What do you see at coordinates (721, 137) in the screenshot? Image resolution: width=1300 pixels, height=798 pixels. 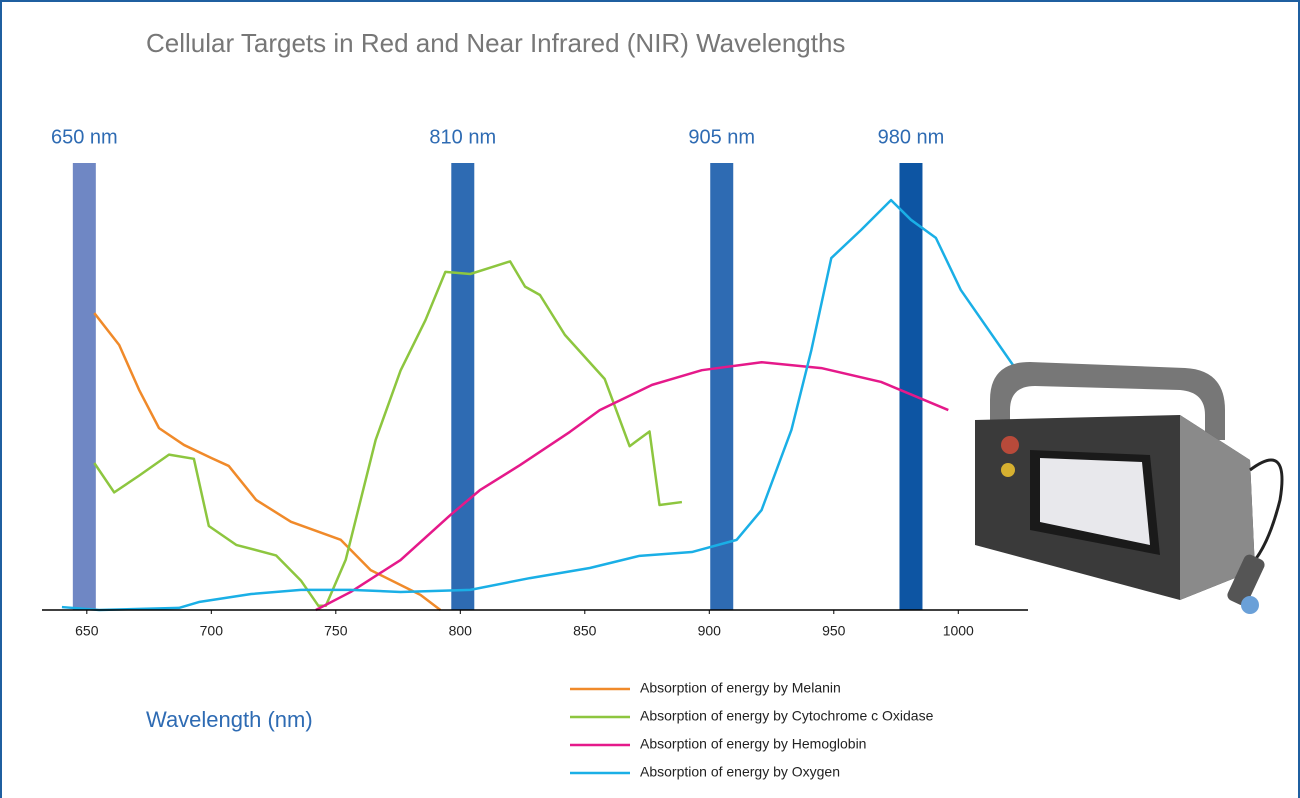 I see `band-label: 905 nm` at bounding box center [721, 137].